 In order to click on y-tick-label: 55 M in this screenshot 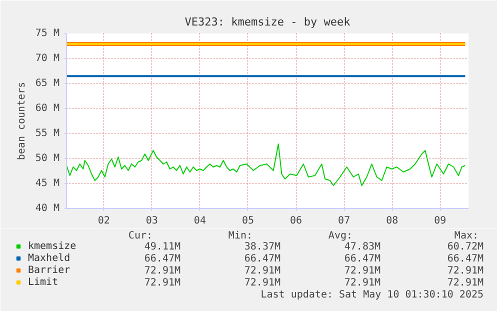, I will do `click(47, 133)`.